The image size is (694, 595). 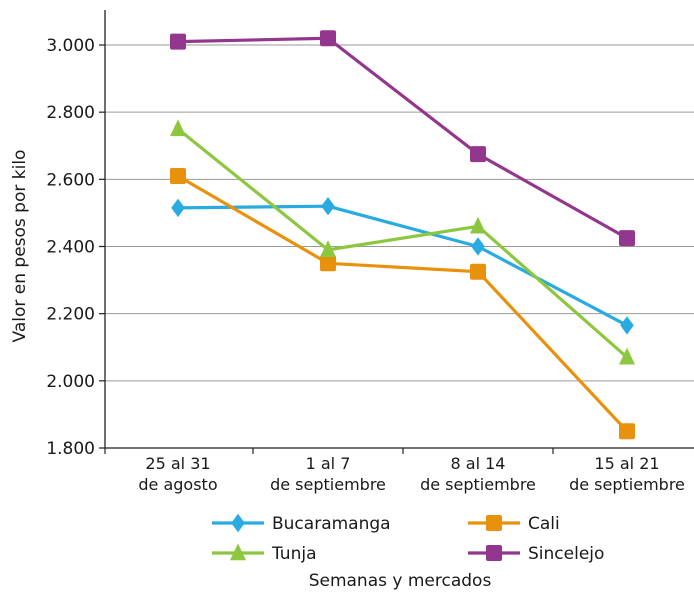 What do you see at coordinates (400, 581) in the screenshot?
I see `x-axis-label: Semanas y mercados` at bounding box center [400, 581].